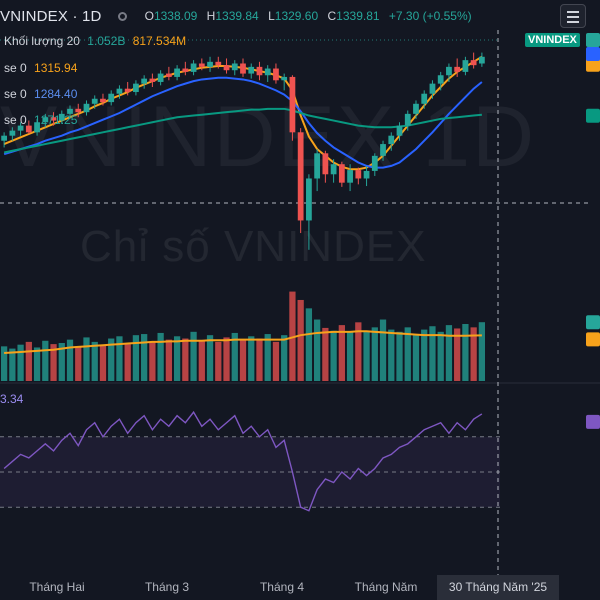 The height and width of the screenshot is (600, 600). Describe the element at coordinates (593, 53) in the screenshot. I see `ma2-price-tag` at that location.